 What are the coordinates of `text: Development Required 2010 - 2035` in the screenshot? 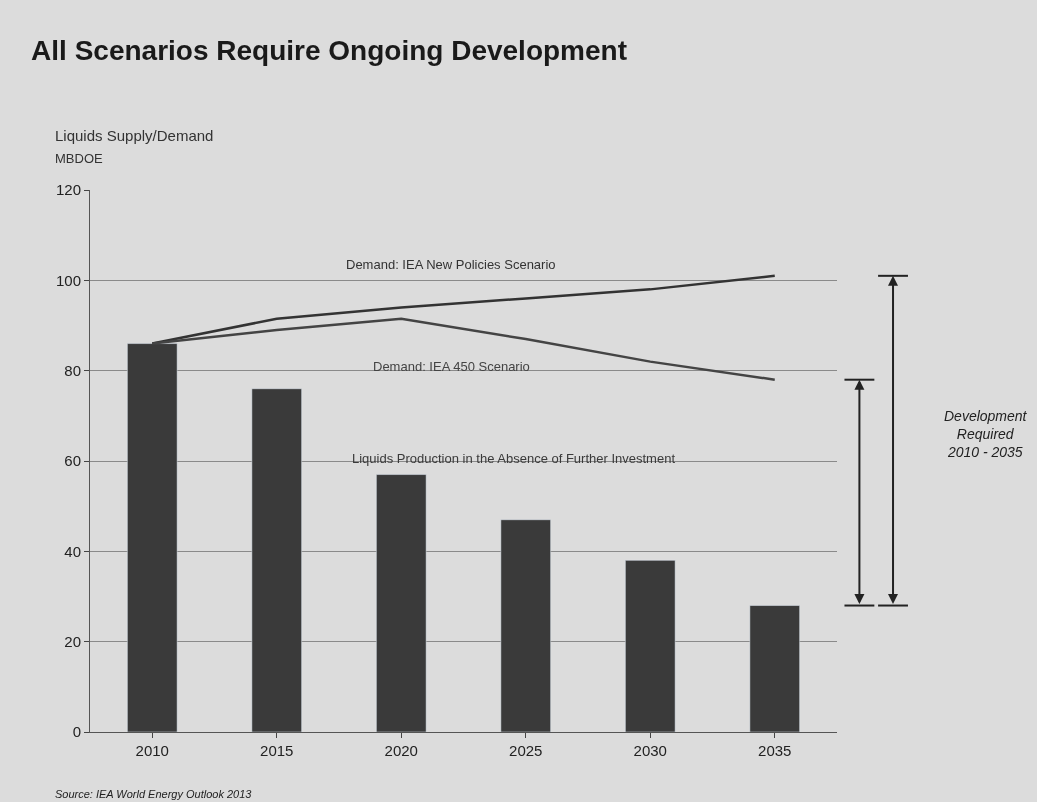 It's located at (986, 434).